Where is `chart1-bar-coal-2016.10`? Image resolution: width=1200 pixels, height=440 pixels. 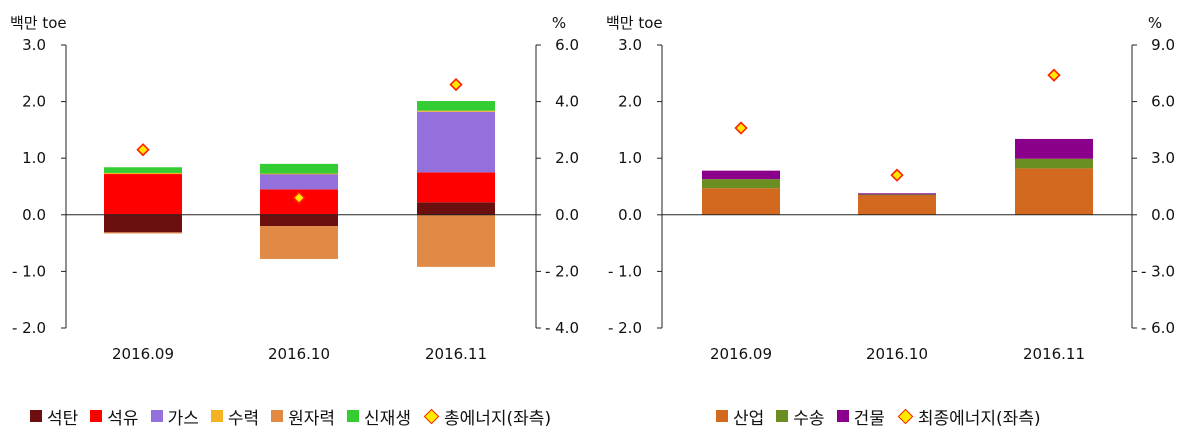 chart1-bar-coal-2016.10 is located at coordinates (299, 220).